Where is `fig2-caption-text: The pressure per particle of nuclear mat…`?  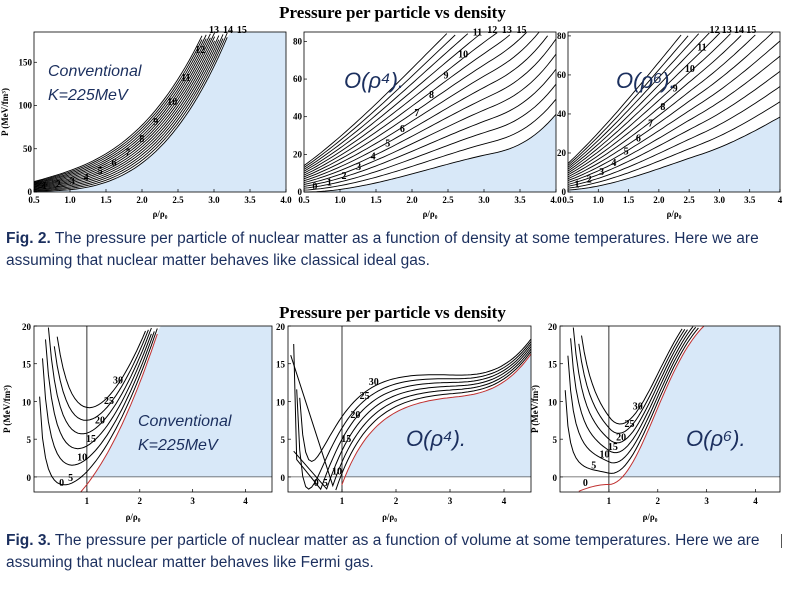
fig2-caption-text: The pressure per particle of nuclear mat… is located at coordinates (382, 249).